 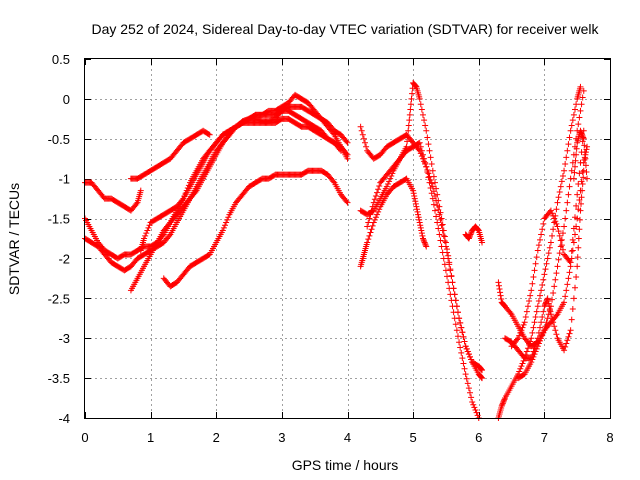 What do you see at coordinates (345, 465) in the screenshot?
I see `x-axis-label: GPS time / hours` at bounding box center [345, 465].